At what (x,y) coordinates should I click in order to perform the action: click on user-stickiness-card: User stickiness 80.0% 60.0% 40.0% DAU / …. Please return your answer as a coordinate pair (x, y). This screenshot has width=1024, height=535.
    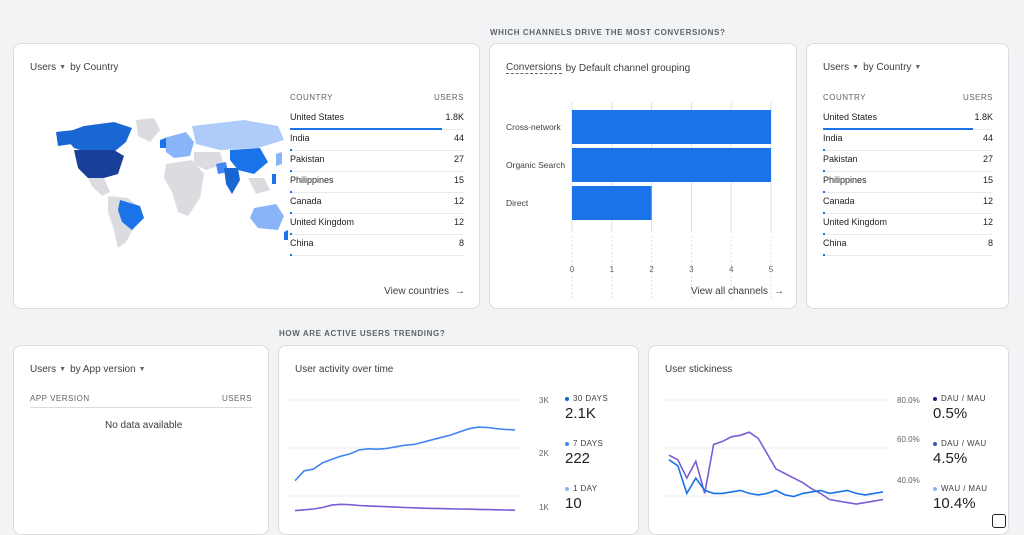
    Looking at the image, I should click on (828, 440).